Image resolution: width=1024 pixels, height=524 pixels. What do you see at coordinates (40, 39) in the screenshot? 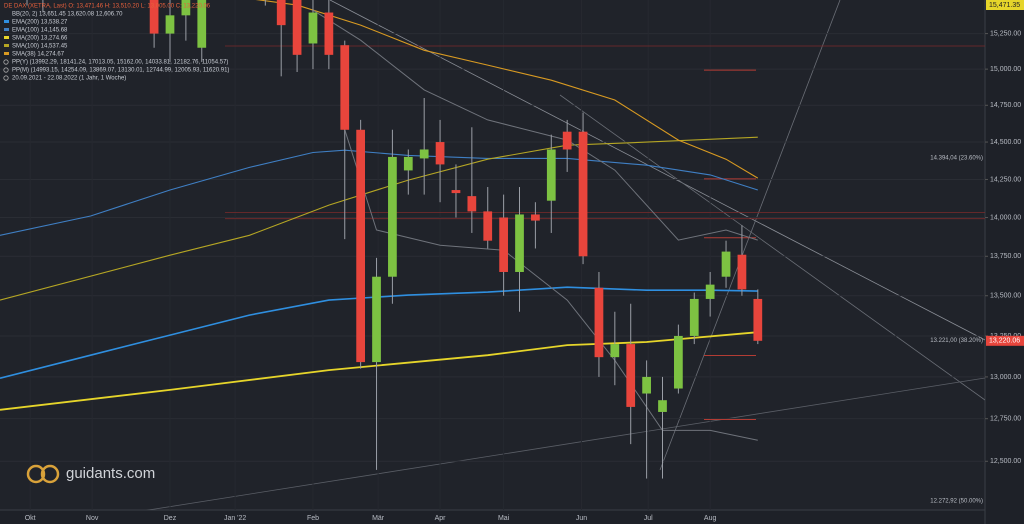
I see `legend-entry: SMA(200) 13,274.66` at bounding box center [40, 39].